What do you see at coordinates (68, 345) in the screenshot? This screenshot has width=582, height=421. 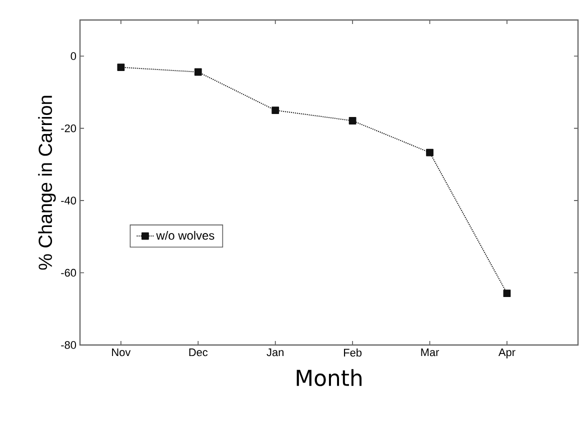 I see `y-tick-label: -80` at bounding box center [68, 345].